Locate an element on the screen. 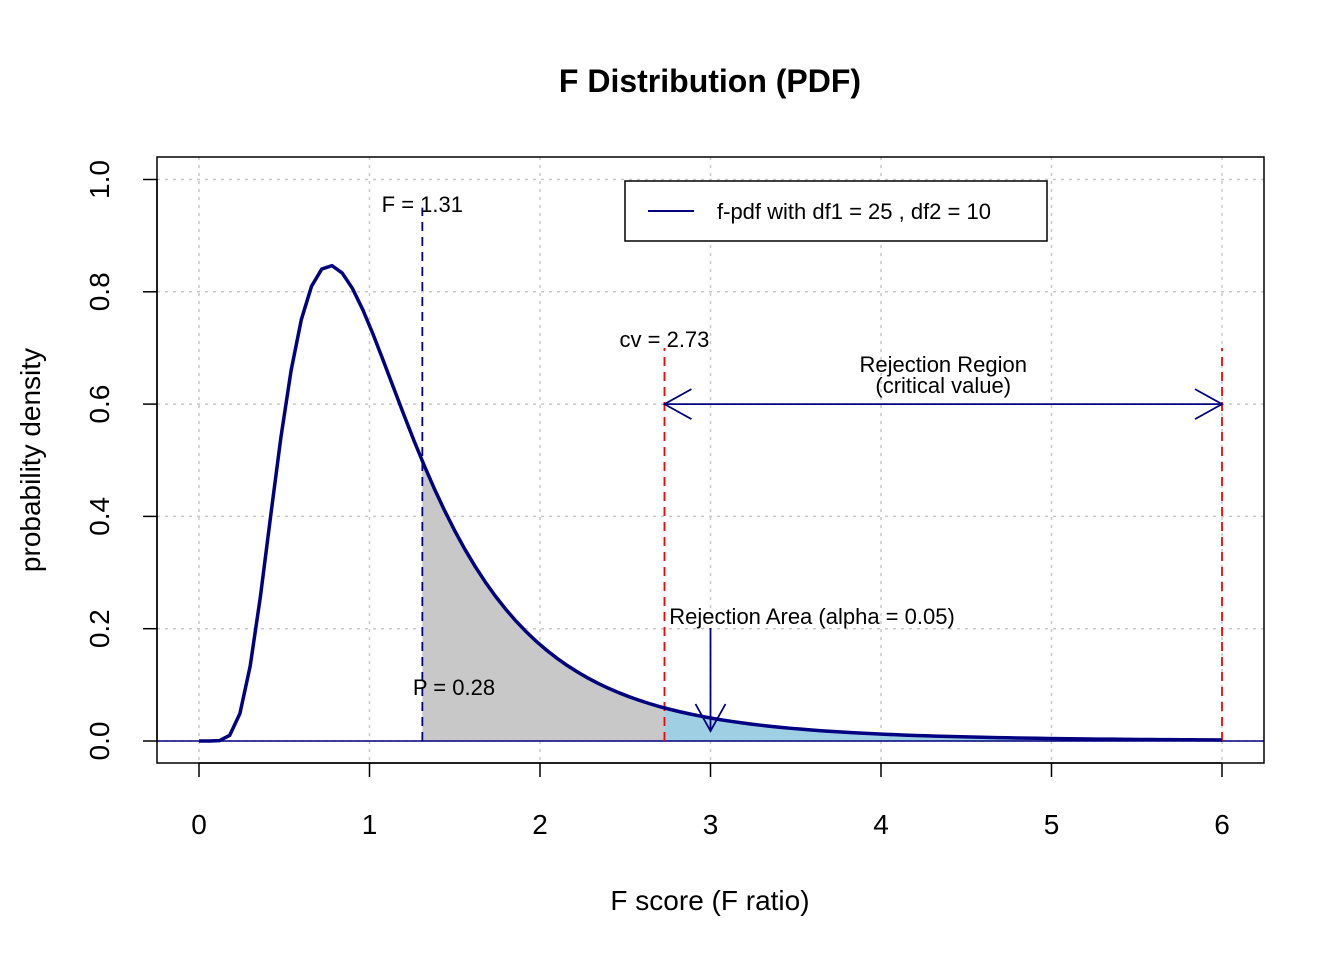  y-axis: 0.0 0.2 0.4 0.6 0.8 1.0 is located at coordinates (121, 460).